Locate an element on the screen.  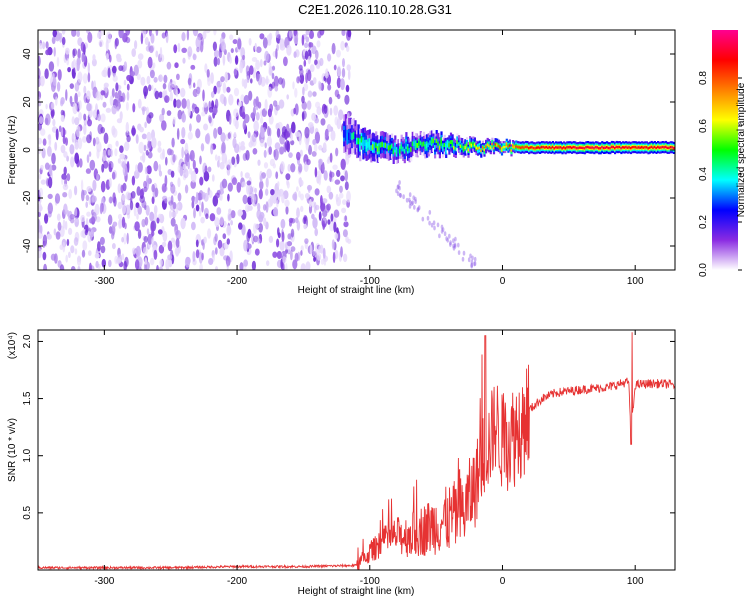
y-tick-label: -20 is located at coordinates (27, 197).